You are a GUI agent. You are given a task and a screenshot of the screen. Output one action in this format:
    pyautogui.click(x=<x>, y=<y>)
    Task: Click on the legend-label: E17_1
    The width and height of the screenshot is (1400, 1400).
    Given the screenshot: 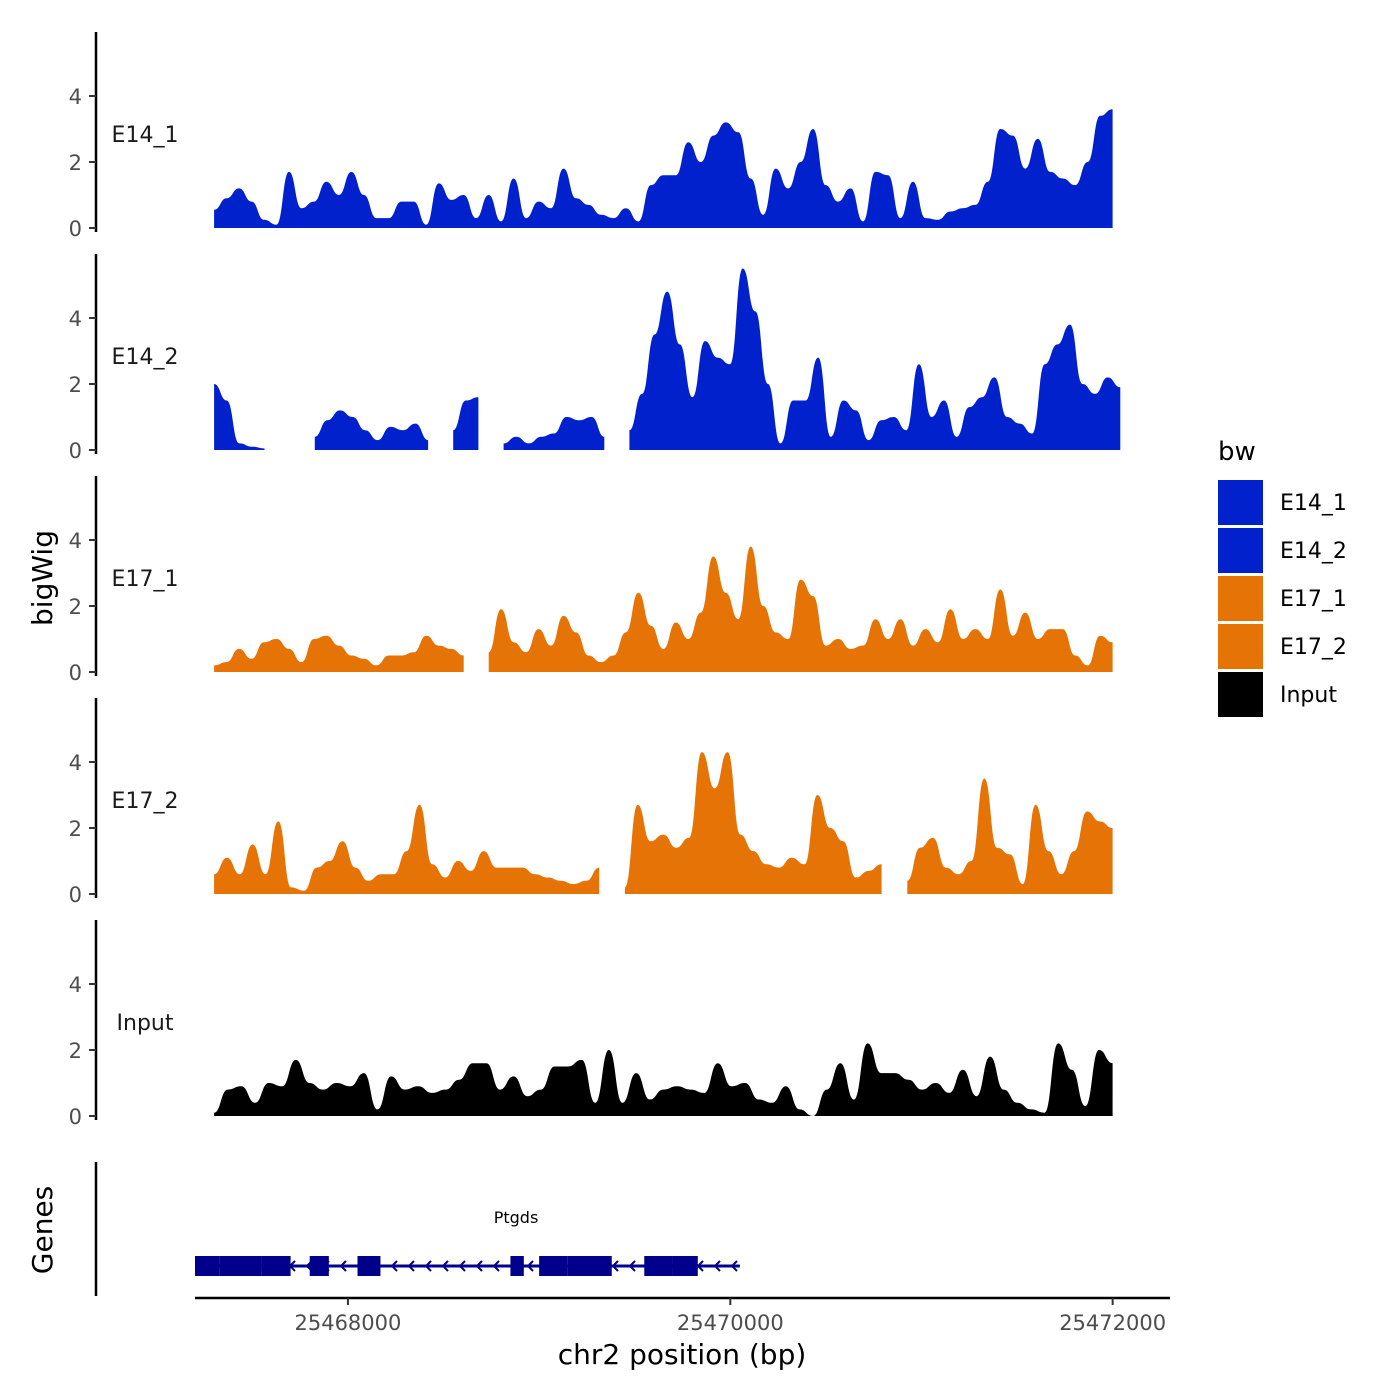 What is the action you would take?
    pyautogui.click(x=1313, y=599)
    